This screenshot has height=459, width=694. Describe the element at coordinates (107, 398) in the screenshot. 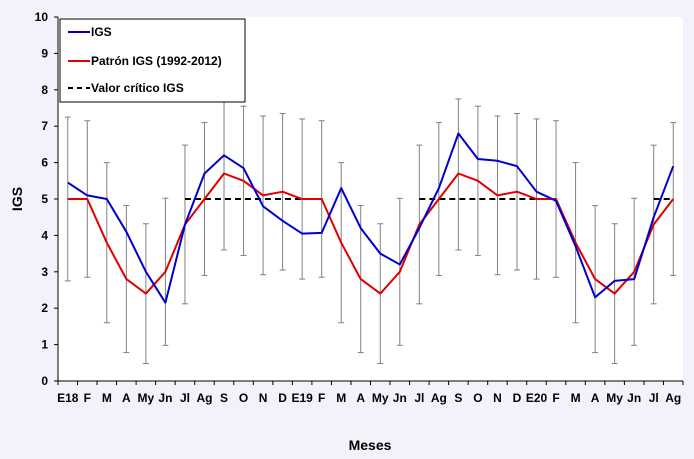

I see `x-tick-label-2: M` at that location.